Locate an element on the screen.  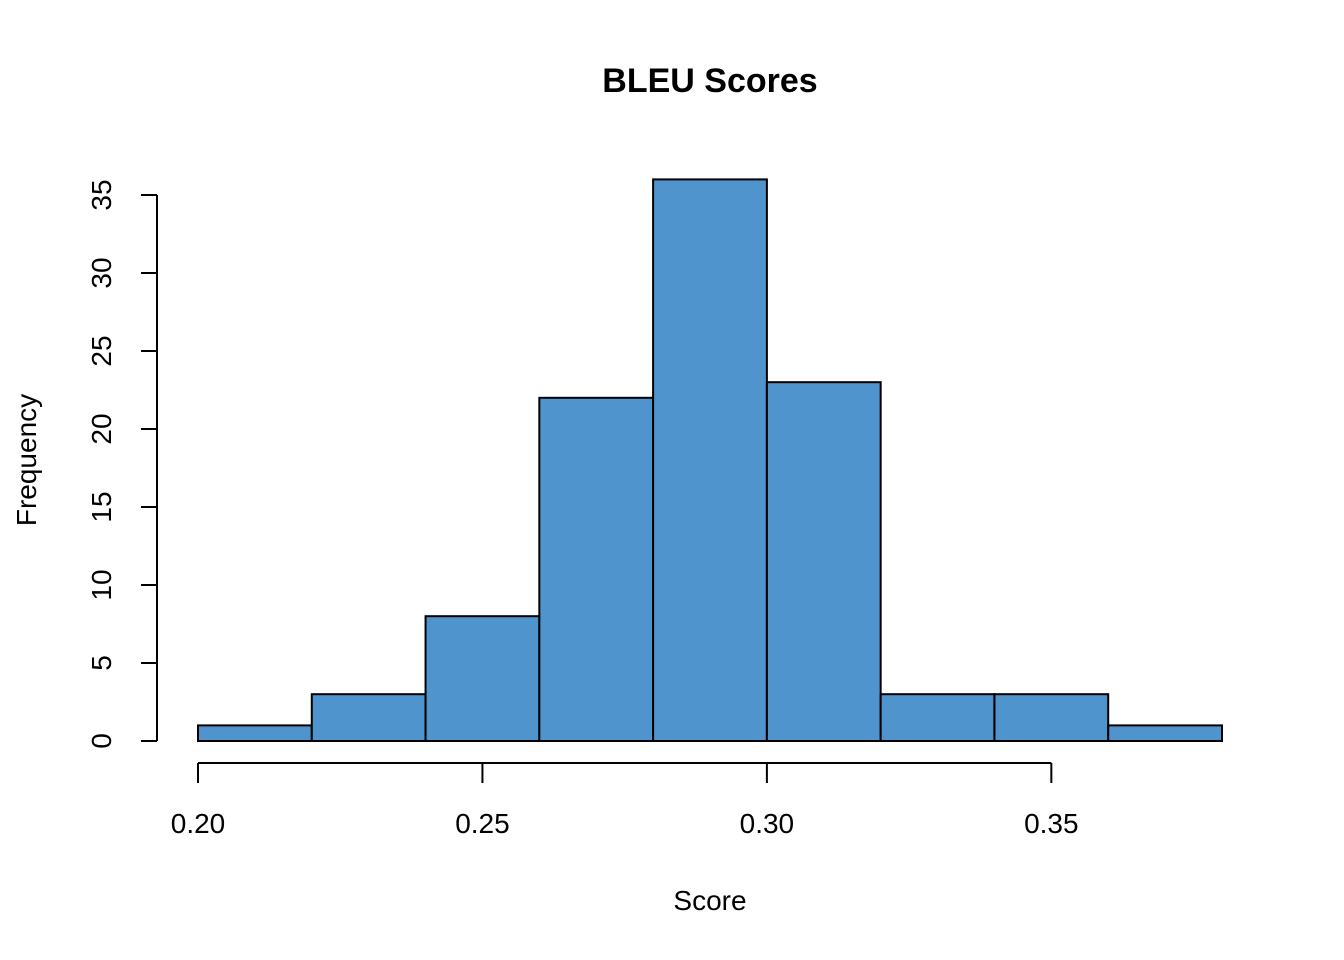
chart-title: BLEU Scores is located at coordinates (709, 81).